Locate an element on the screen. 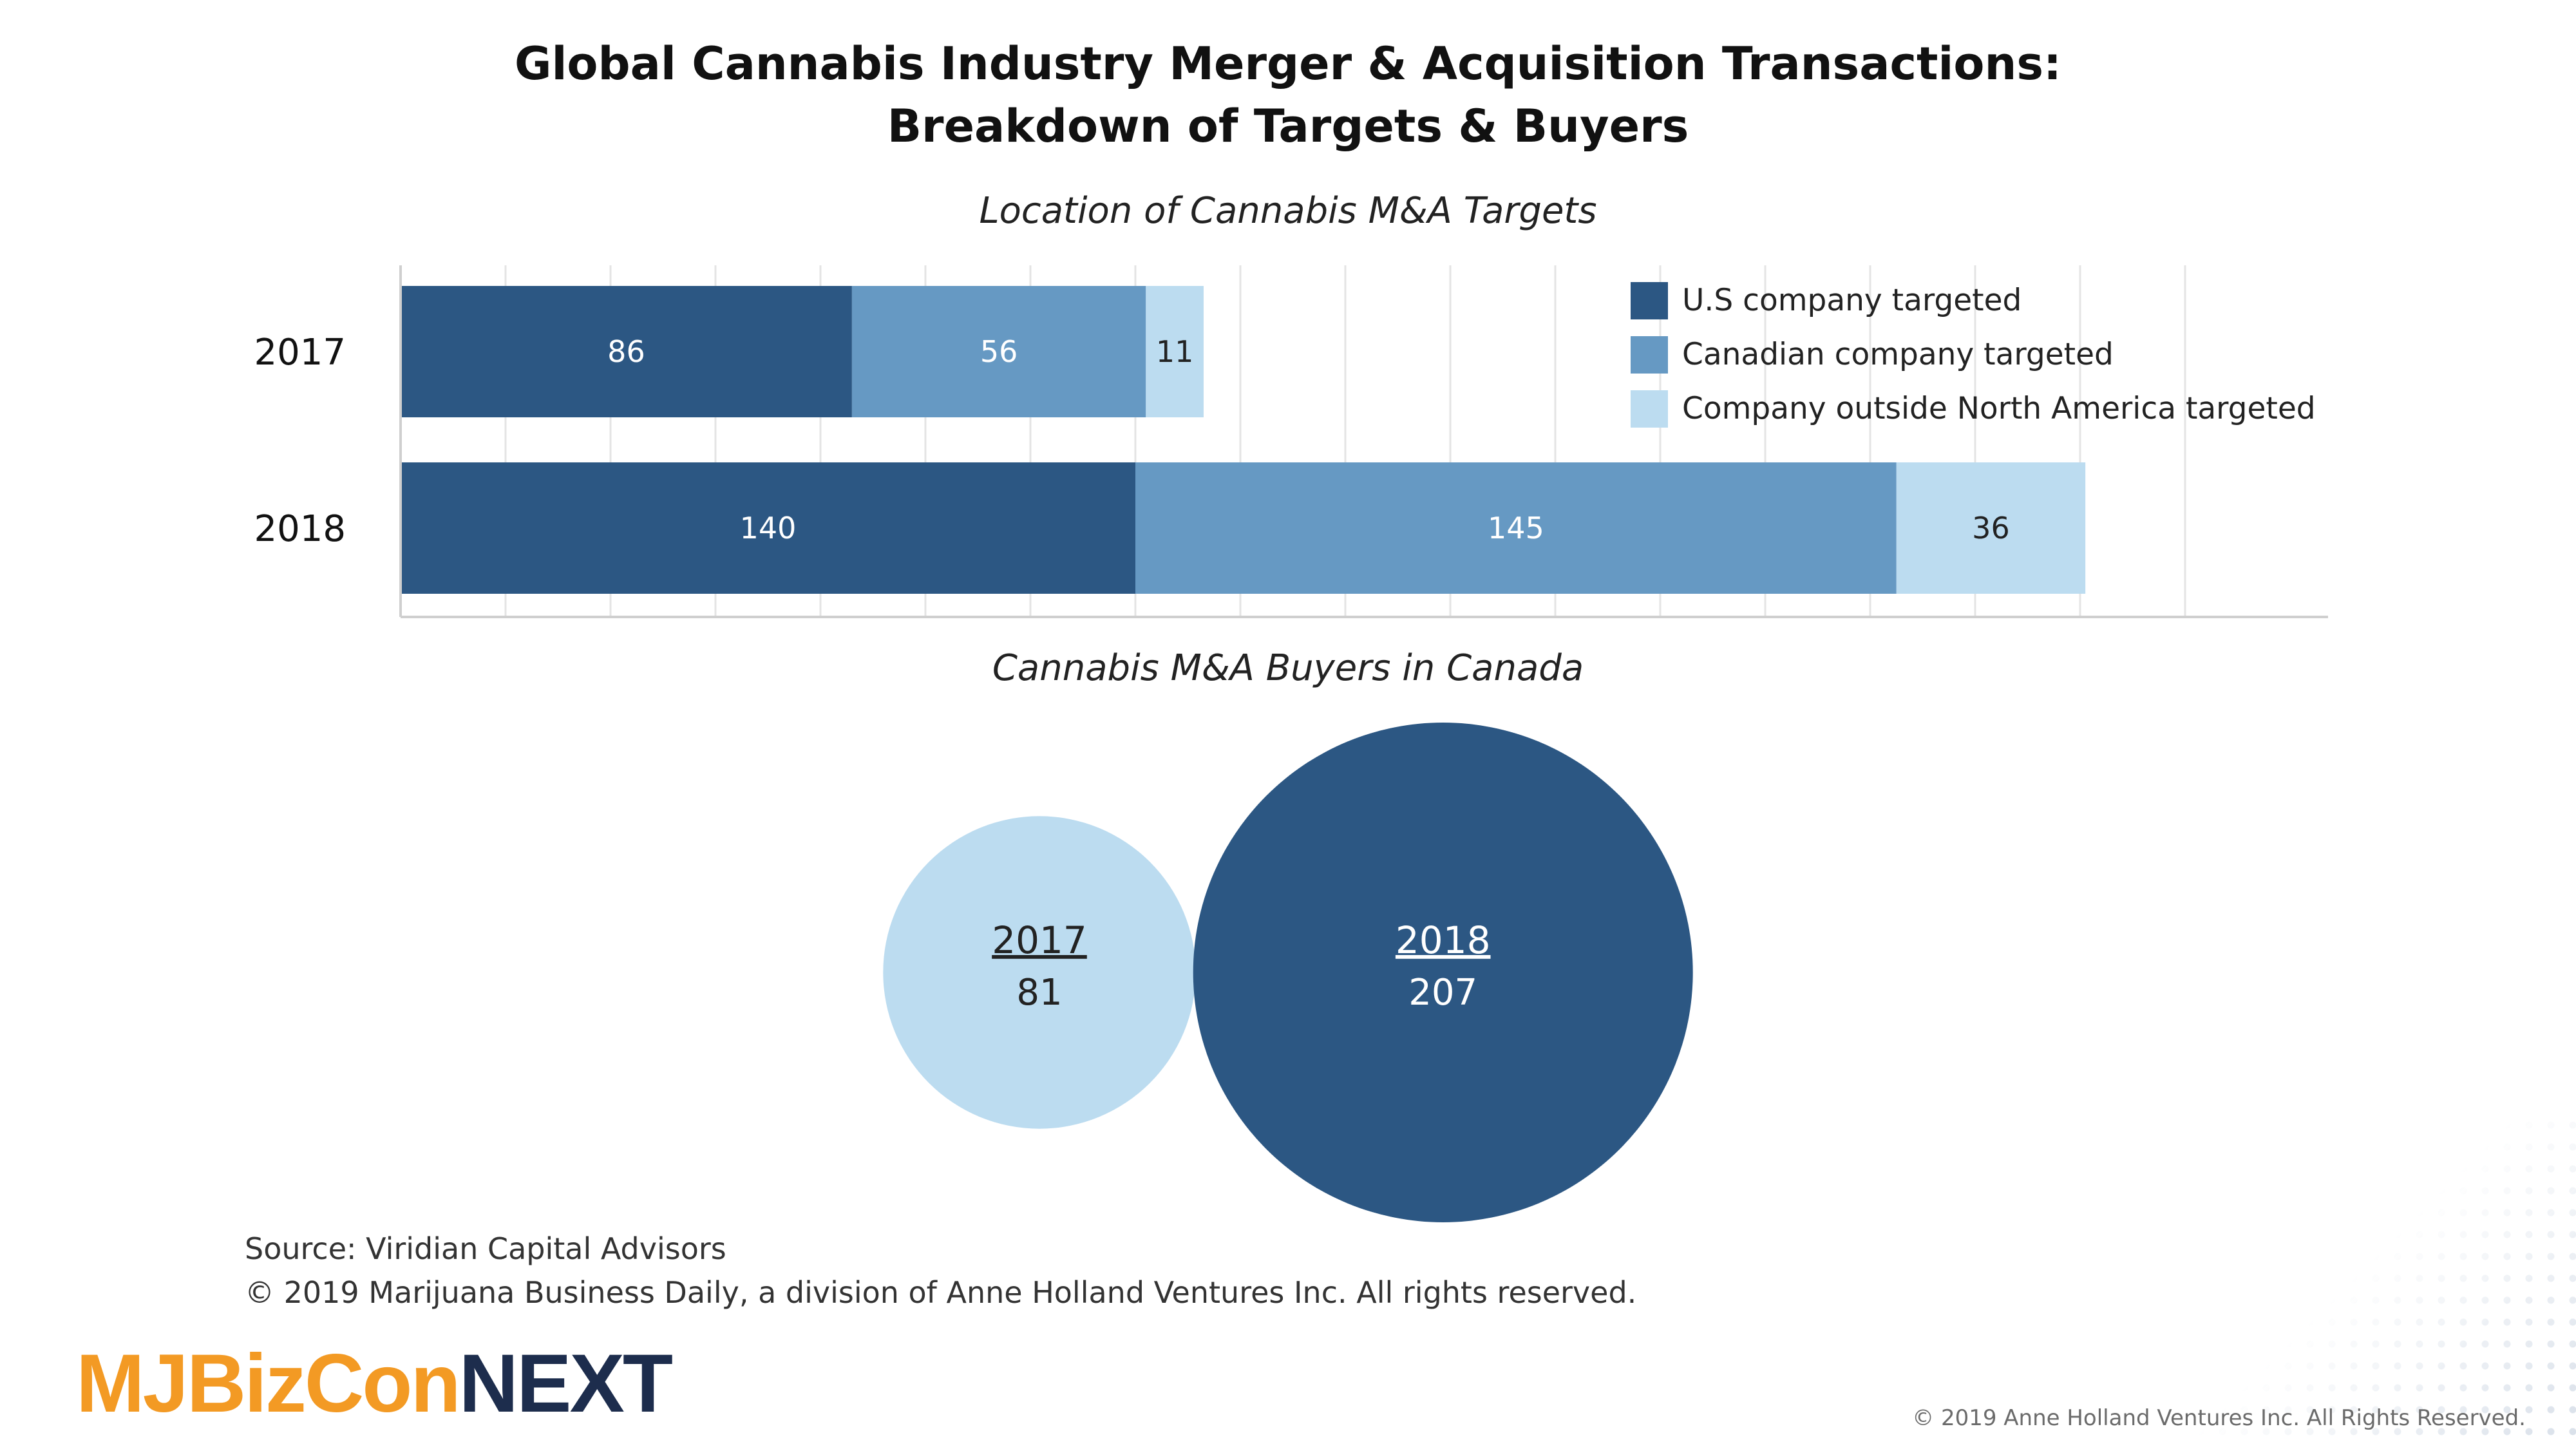 This screenshot has height=1449, width=2576. bubble-marks: 2017 81 2018 207 is located at coordinates (1288, 973).